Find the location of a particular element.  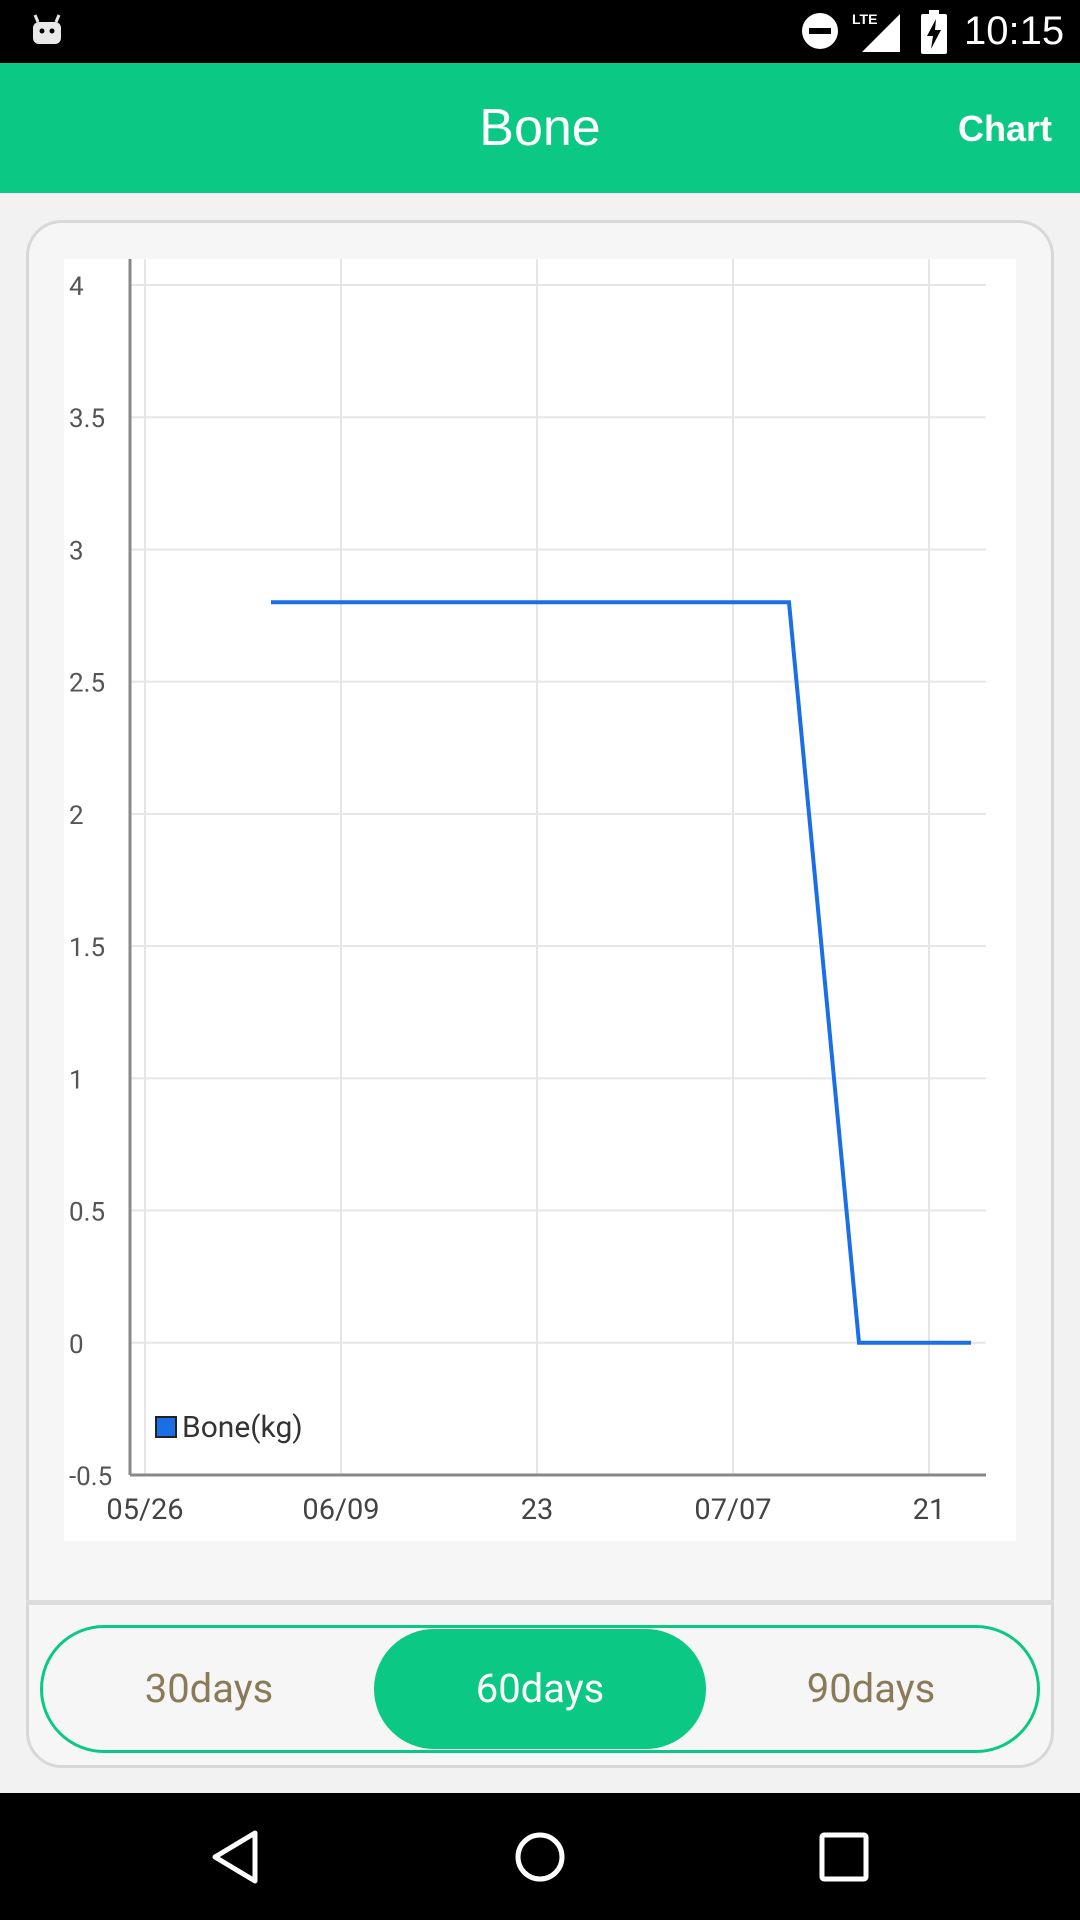

y-tick-label: -0.5 is located at coordinates (90, 1477).